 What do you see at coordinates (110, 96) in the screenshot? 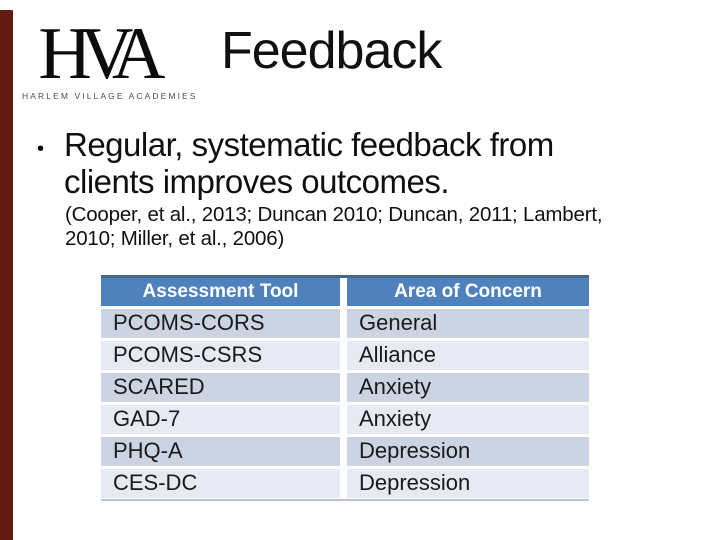
I see `hva-logo-caption: HARLEM VILLAGE ACADEMIES` at bounding box center [110, 96].